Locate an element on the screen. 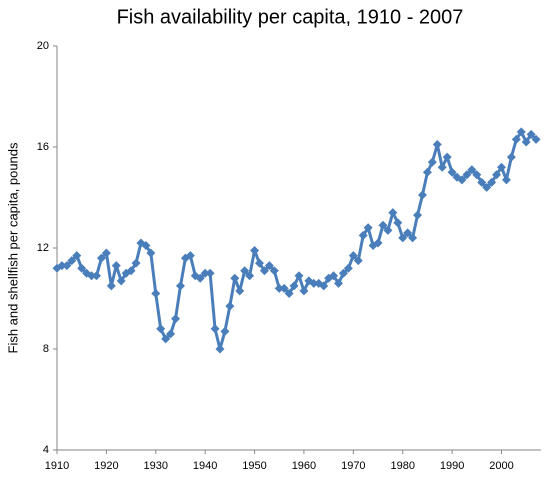 The width and height of the screenshot is (550, 486). x-tick-label: 1950 is located at coordinates (254, 466).